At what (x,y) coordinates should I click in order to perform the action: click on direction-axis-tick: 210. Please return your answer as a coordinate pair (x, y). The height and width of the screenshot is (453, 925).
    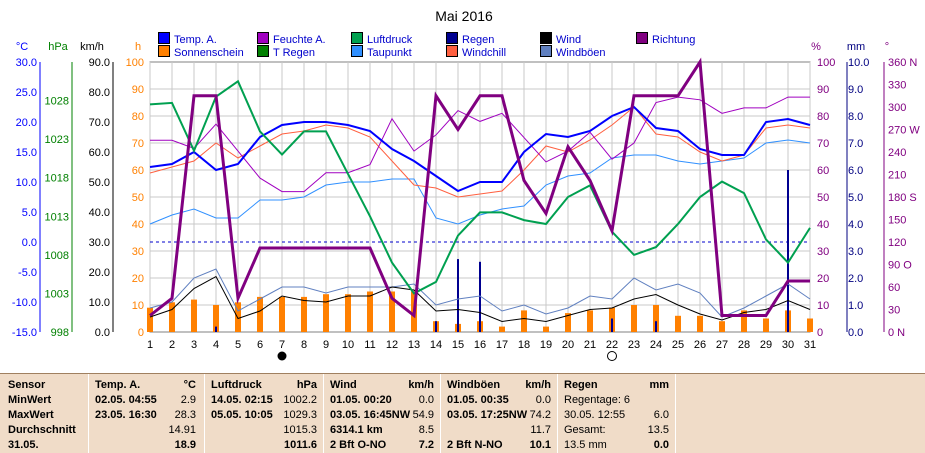
    Looking at the image, I should click on (897, 176).